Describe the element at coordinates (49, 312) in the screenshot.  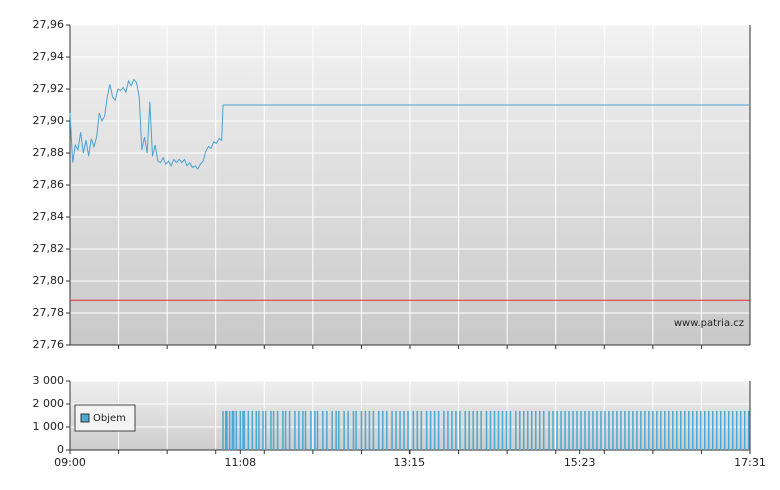
I see `y-tick-label: 27,78` at that location.